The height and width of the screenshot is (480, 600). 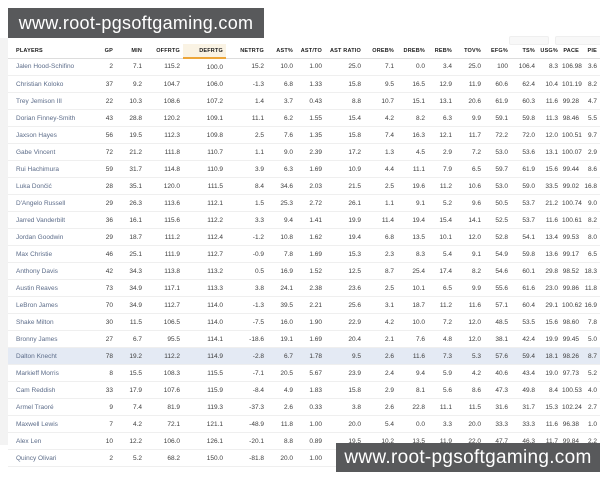 What do you see at coordinates (524, 67) in the screenshot?
I see `stat-cell: 106.4` at bounding box center [524, 67].